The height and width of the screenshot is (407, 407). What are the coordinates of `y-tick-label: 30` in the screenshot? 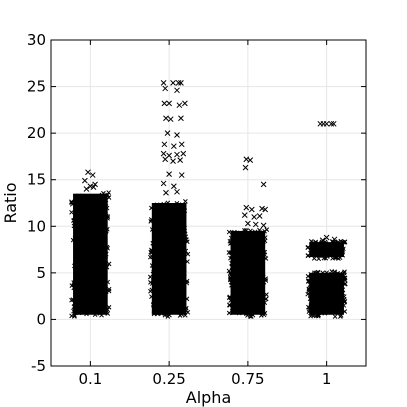 It's located at (36, 40).